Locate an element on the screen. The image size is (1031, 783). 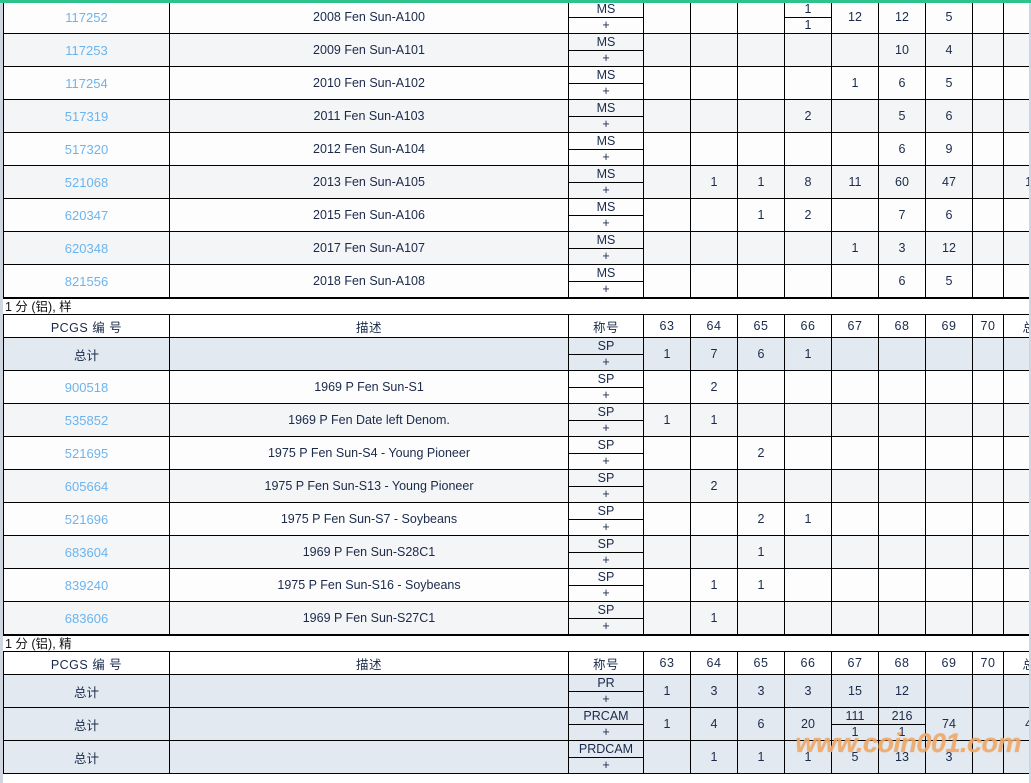
designation-label: PRDCAM is located at coordinates (606, 750).